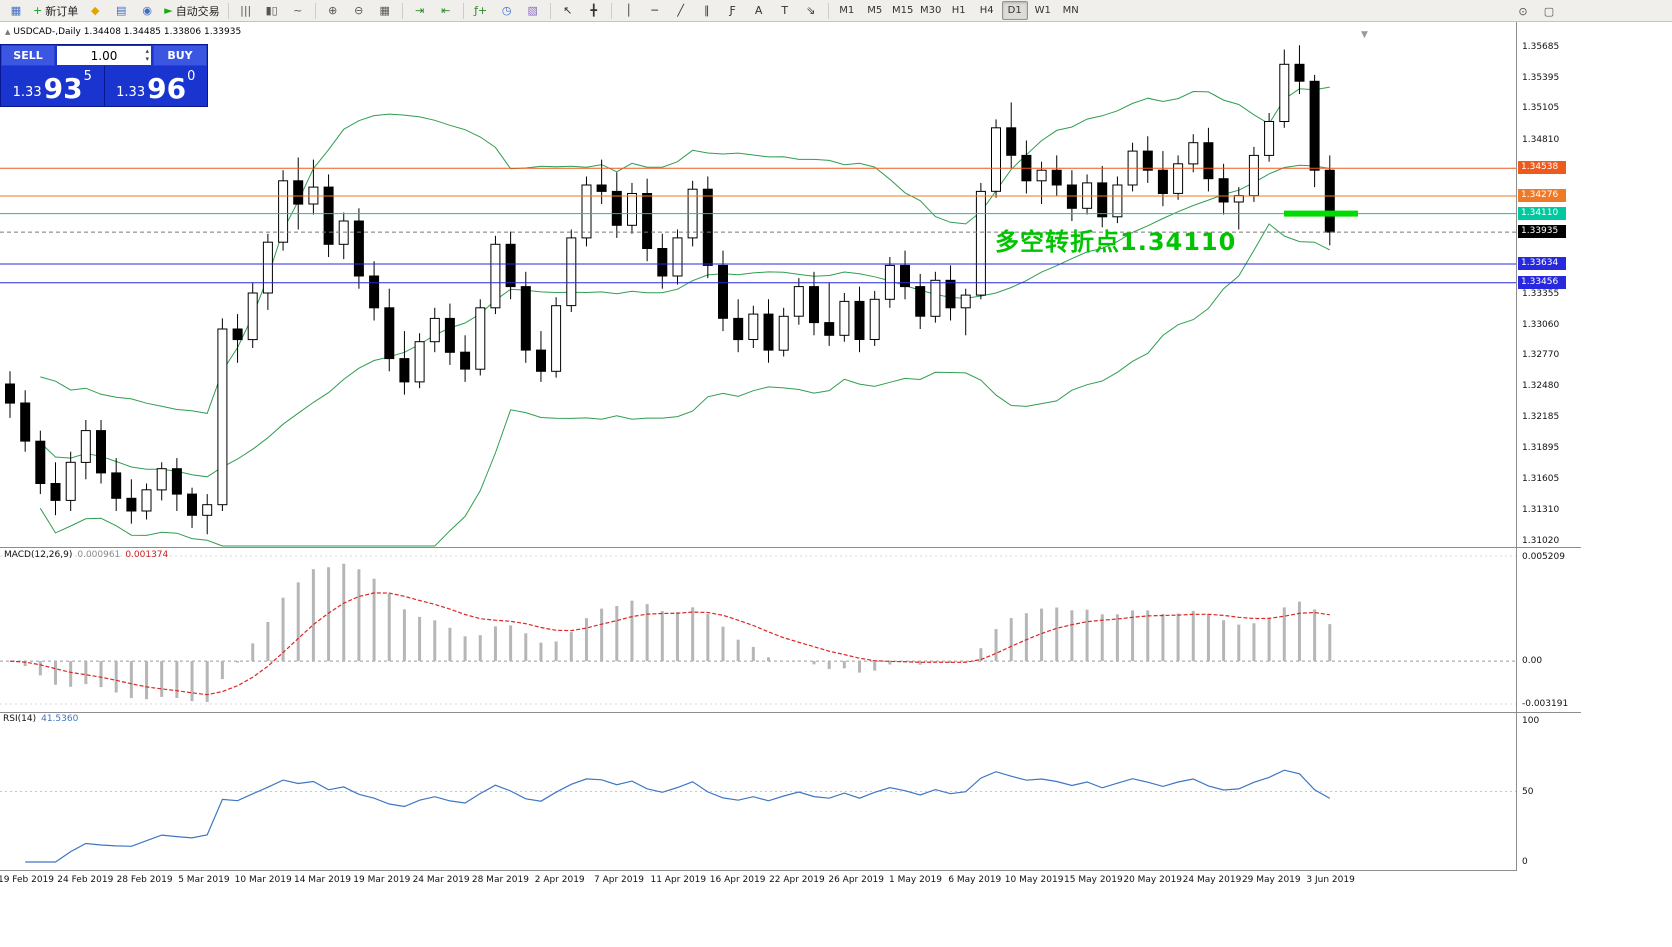 The image size is (1672, 947). Describe the element at coordinates (1070, 10) in the screenshot. I see `timeframe-mn: MN` at that location.